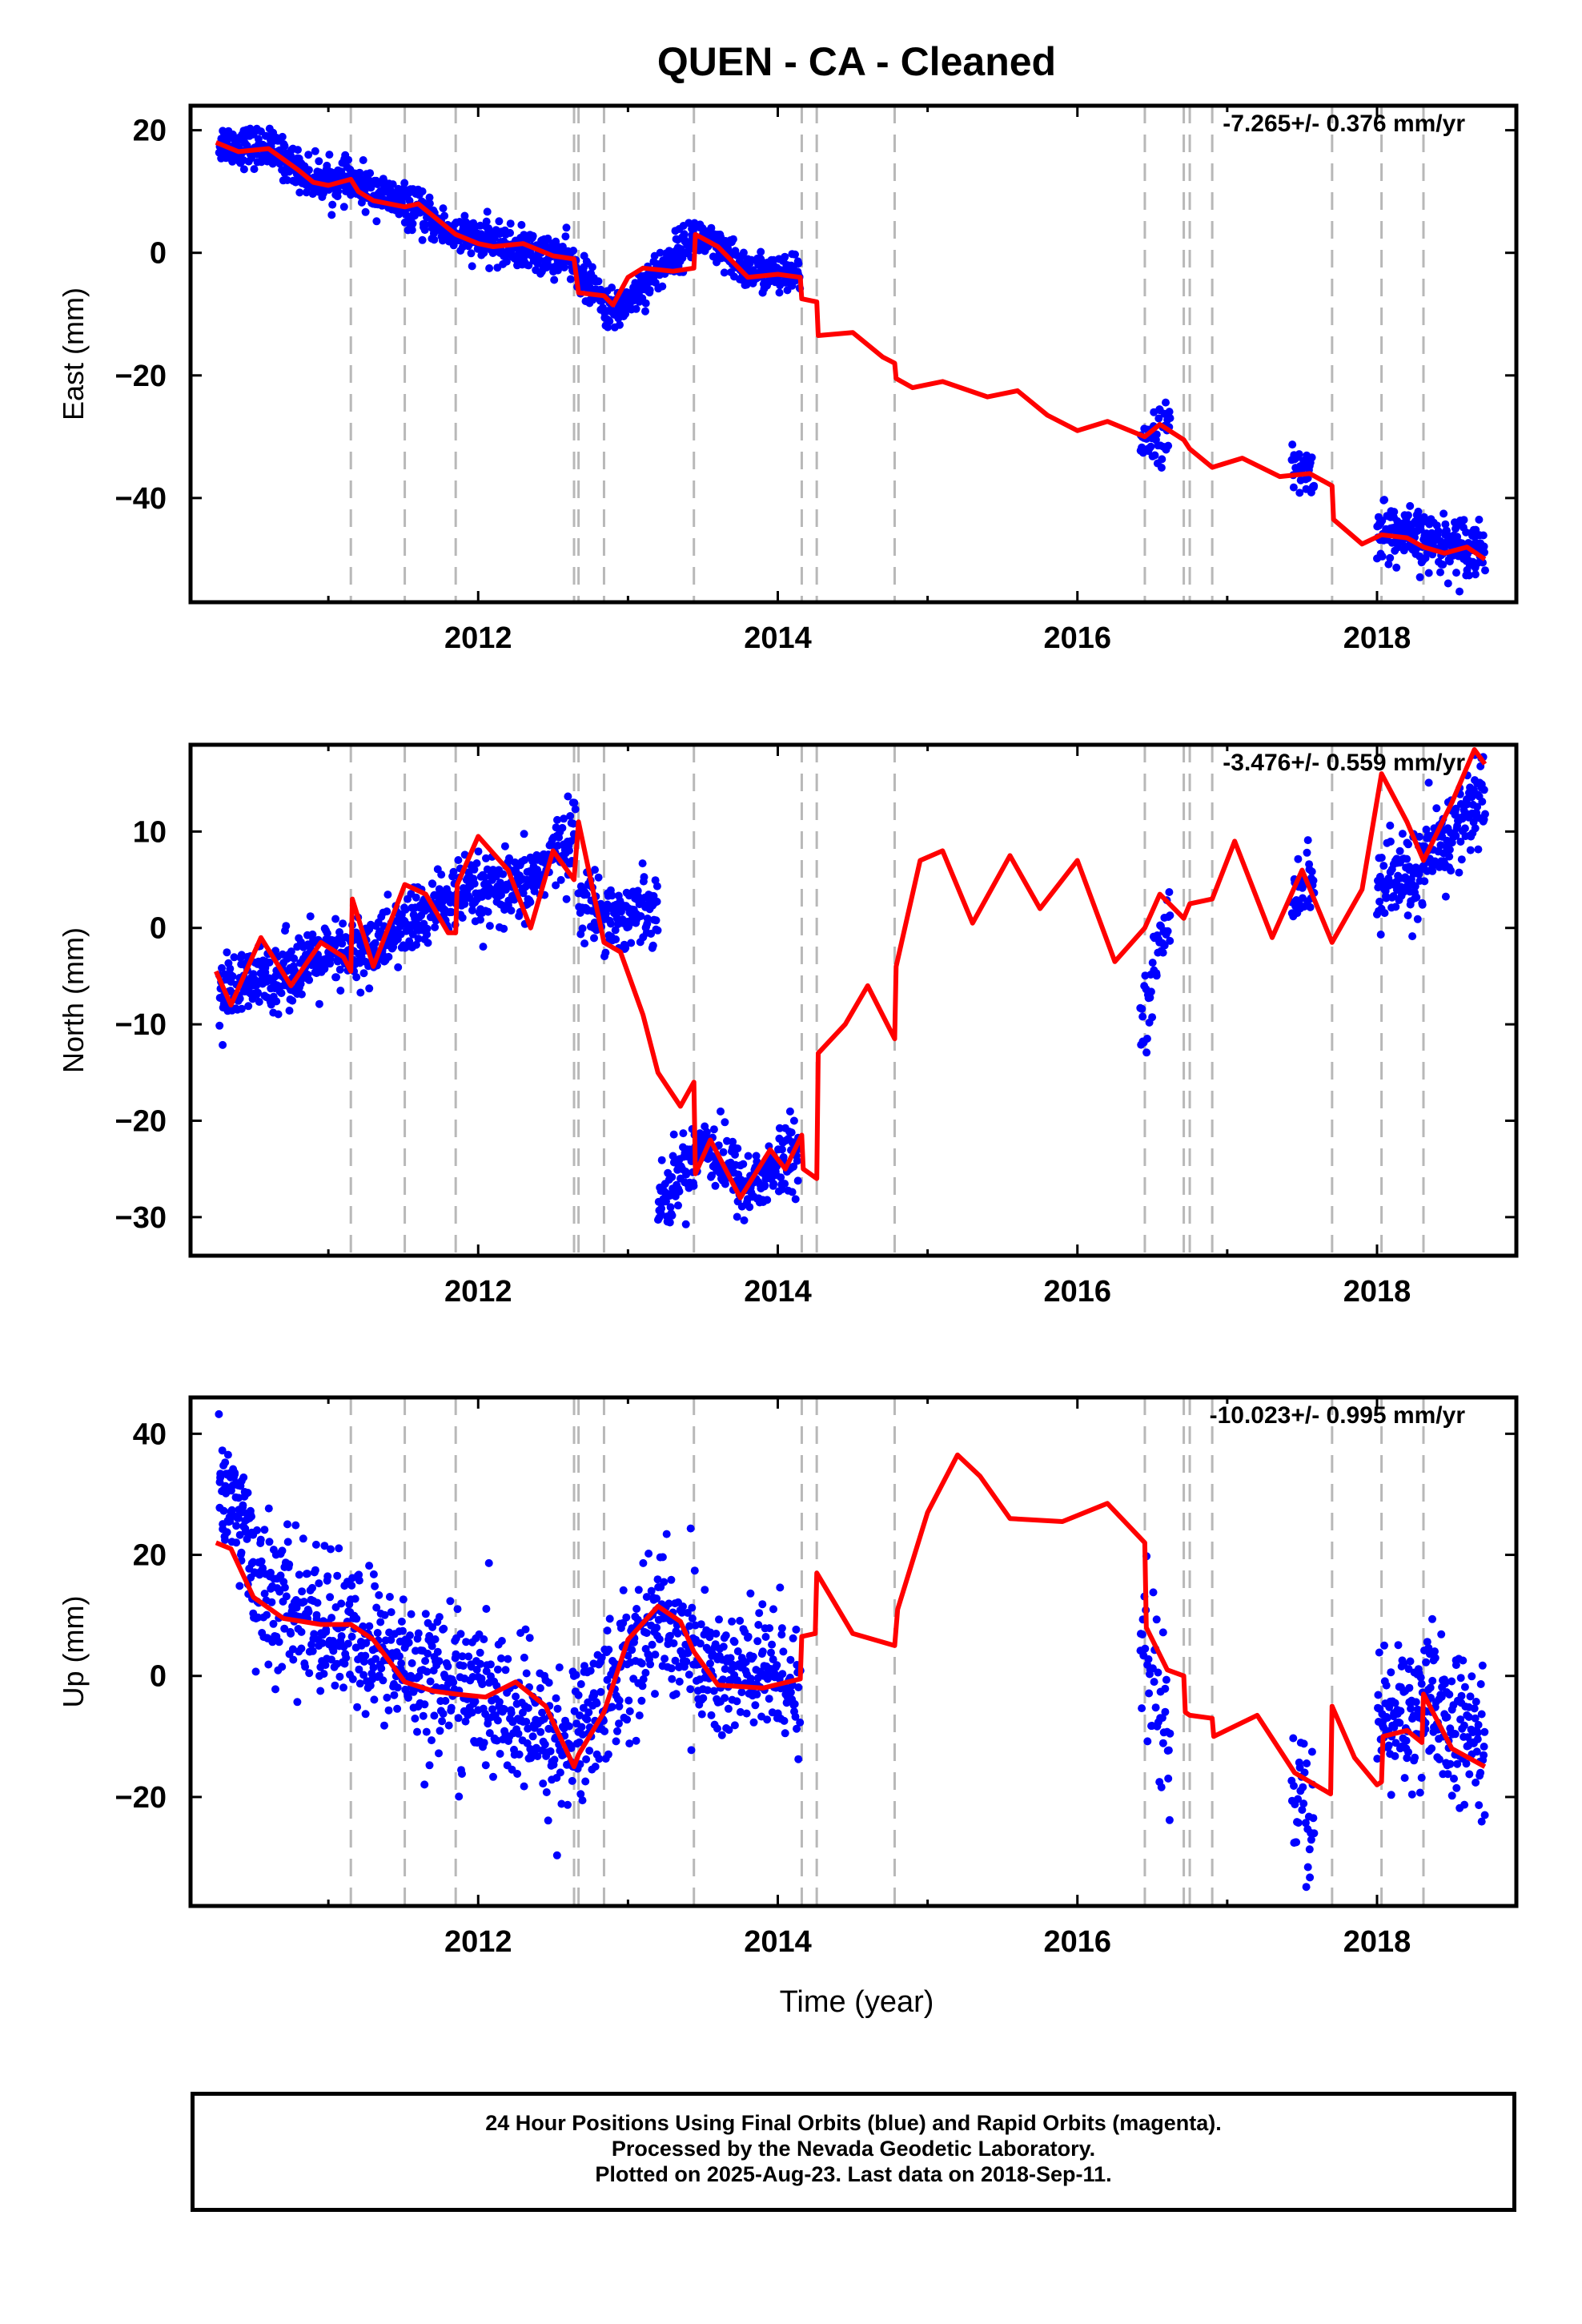 The image size is (1582, 2324). Describe the element at coordinates (141, 1121) in the screenshot. I see `y-tick-label: −20` at that location.